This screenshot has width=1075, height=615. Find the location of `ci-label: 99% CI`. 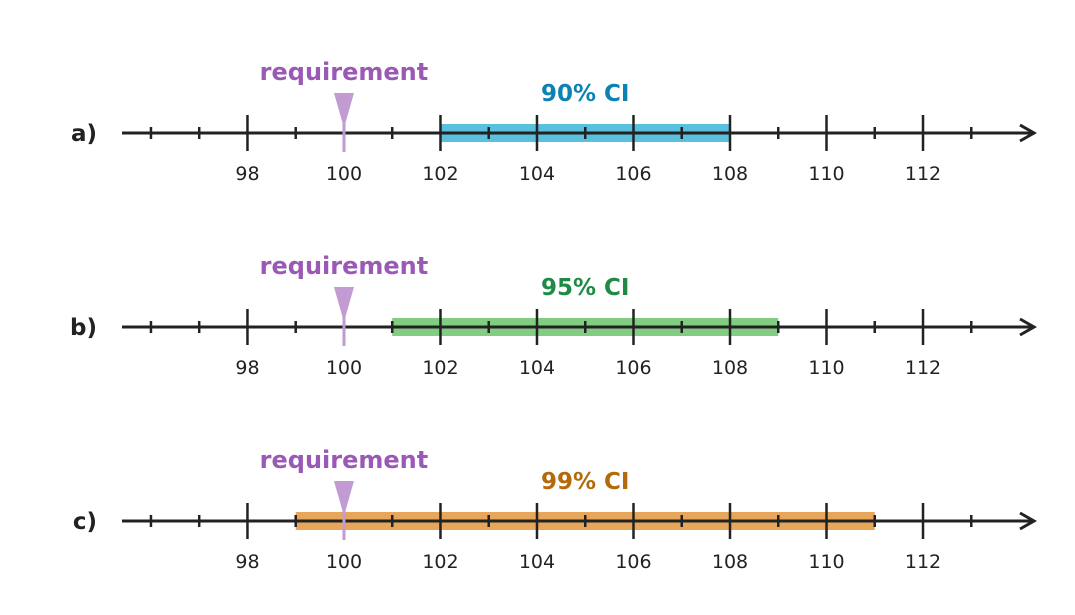

ci-label: 99% CI is located at coordinates (585, 482).